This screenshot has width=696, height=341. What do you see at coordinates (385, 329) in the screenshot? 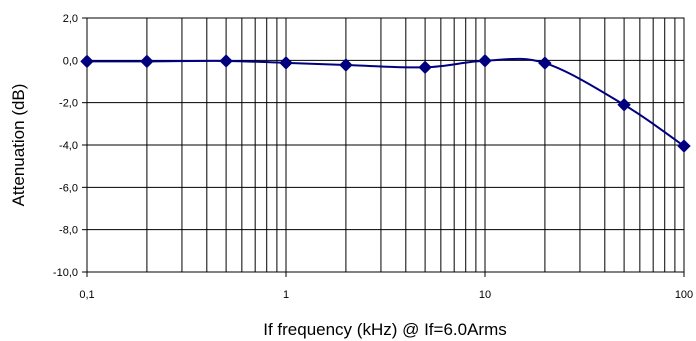
I see `x-axis-title: If frequency (kHz) @ If=6.0Arms` at bounding box center [385, 329].